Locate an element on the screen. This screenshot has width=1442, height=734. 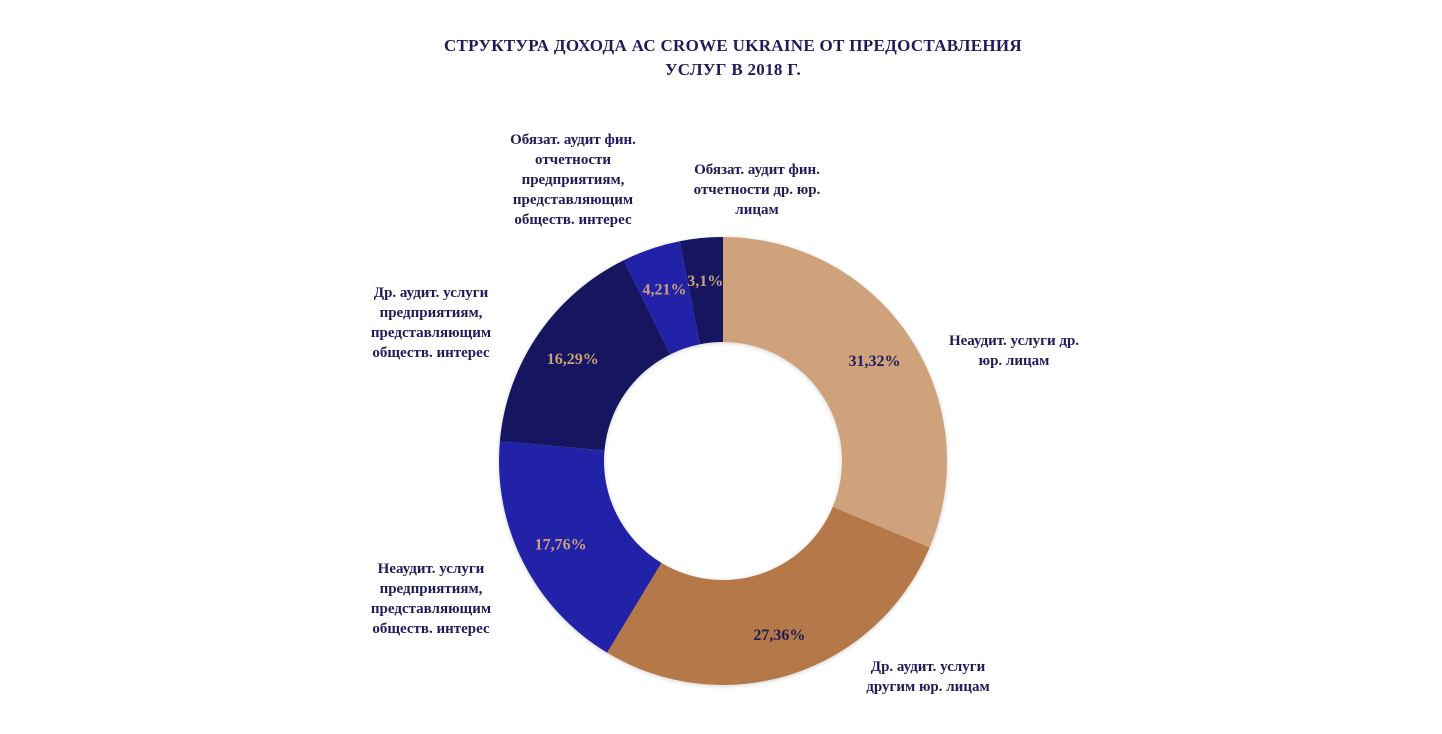
slice-category-label-5-line-5: обществ. интерес is located at coordinates (573, 220).